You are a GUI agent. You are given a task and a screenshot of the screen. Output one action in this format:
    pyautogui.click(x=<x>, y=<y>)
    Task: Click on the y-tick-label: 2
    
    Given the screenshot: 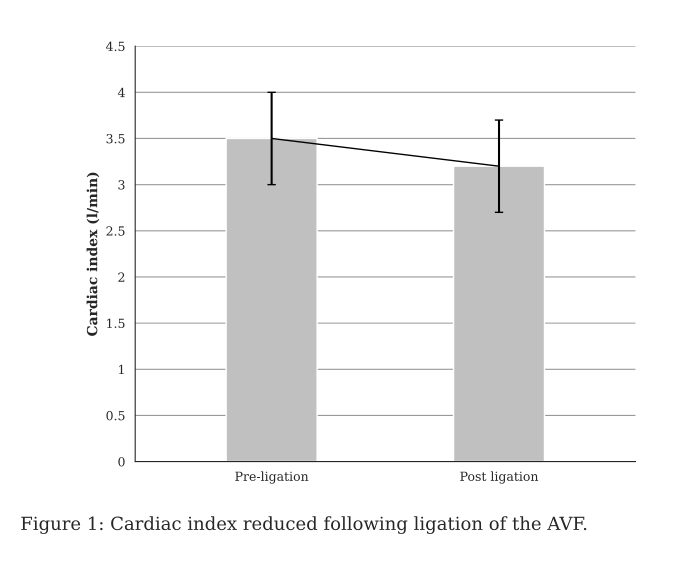 What is the action you would take?
    pyautogui.click(x=121, y=277)
    